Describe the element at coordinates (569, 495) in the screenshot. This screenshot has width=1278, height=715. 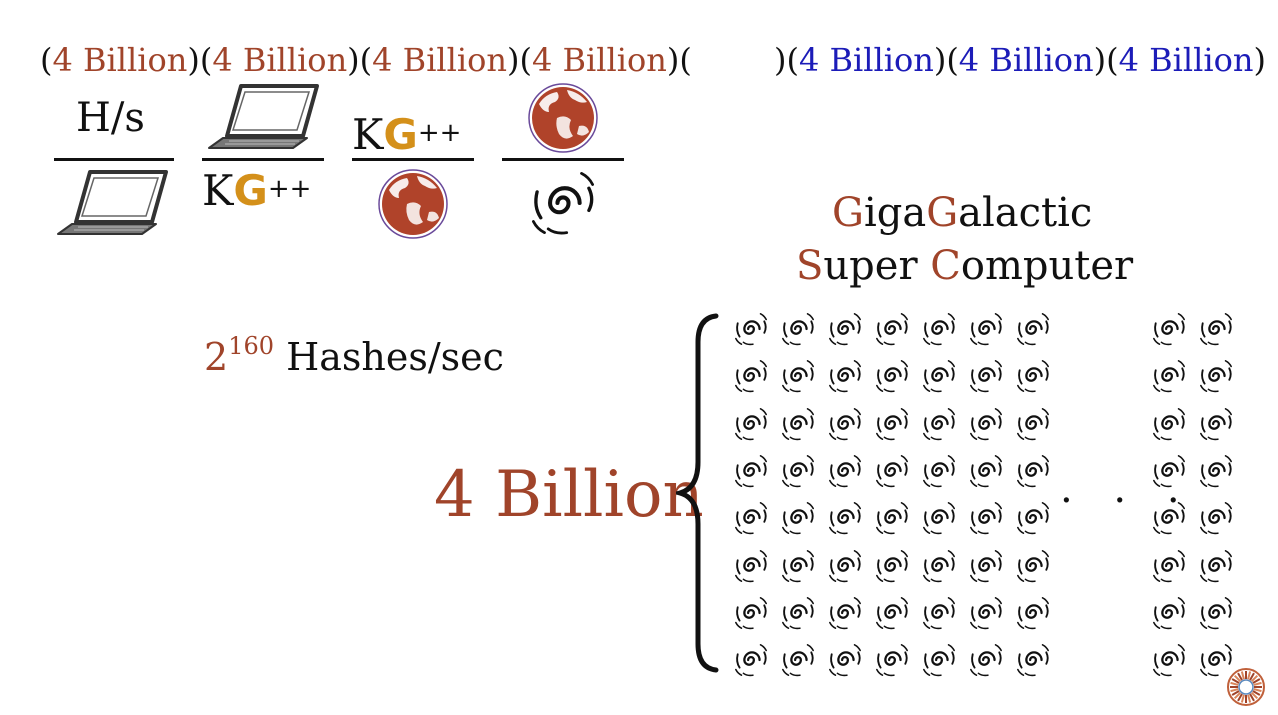
I see `galaxy-count-label: 4 Billion` at that location.